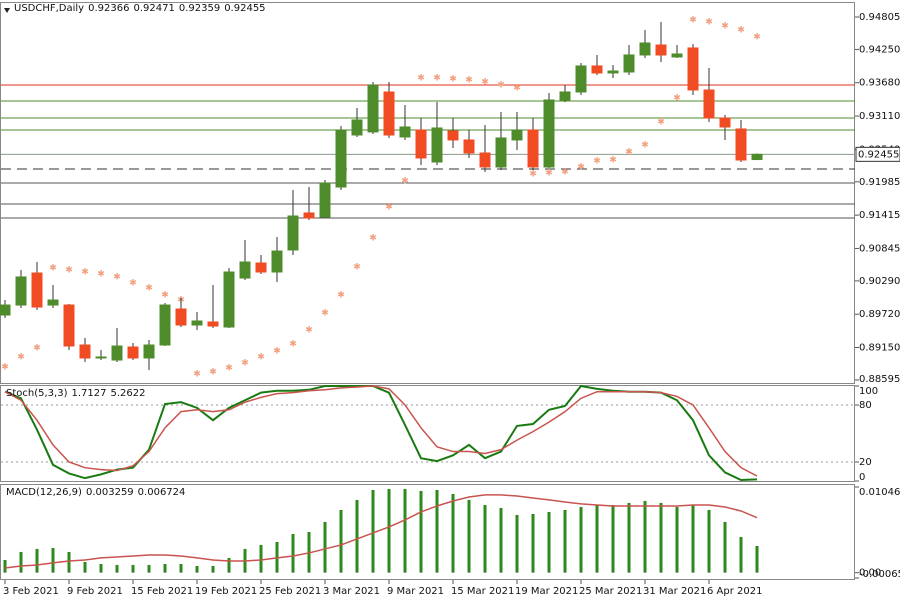  I want to click on y-tick-label: 0, so click(862, 477).